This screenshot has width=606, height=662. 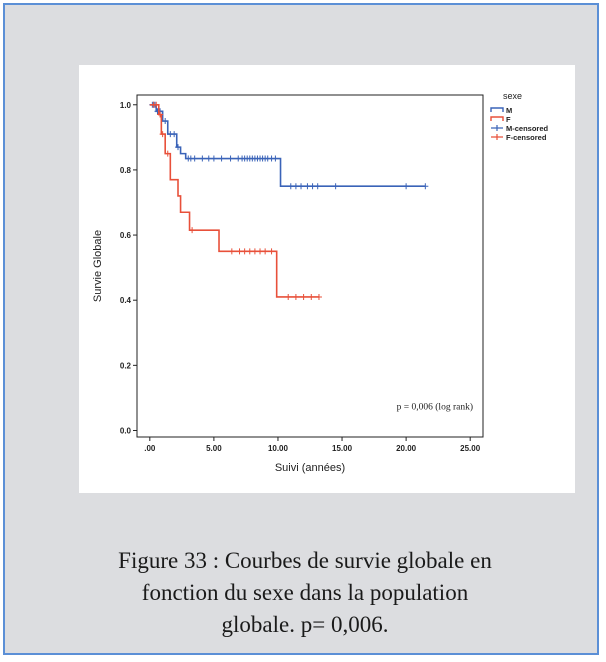 I want to click on x-tick-label: 25.00, so click(x=470, y=448).